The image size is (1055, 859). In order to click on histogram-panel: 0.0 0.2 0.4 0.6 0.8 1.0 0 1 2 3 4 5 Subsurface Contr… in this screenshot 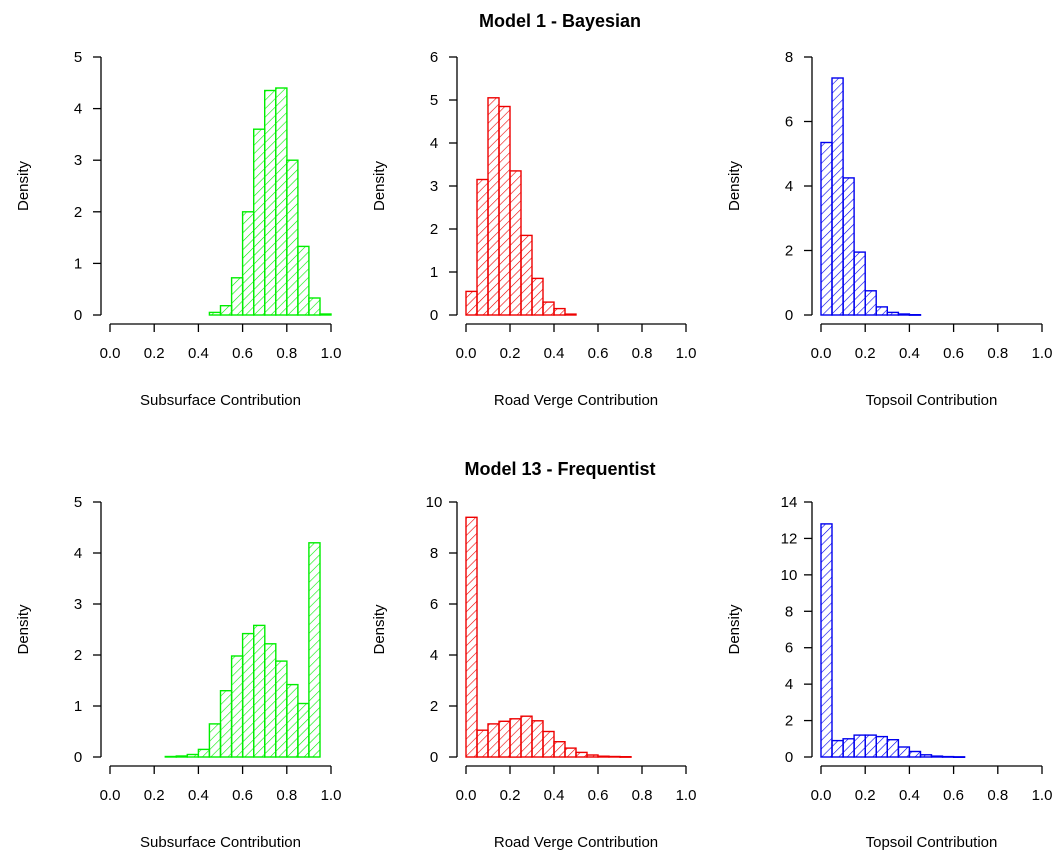, I will do `click(178, 229)`.